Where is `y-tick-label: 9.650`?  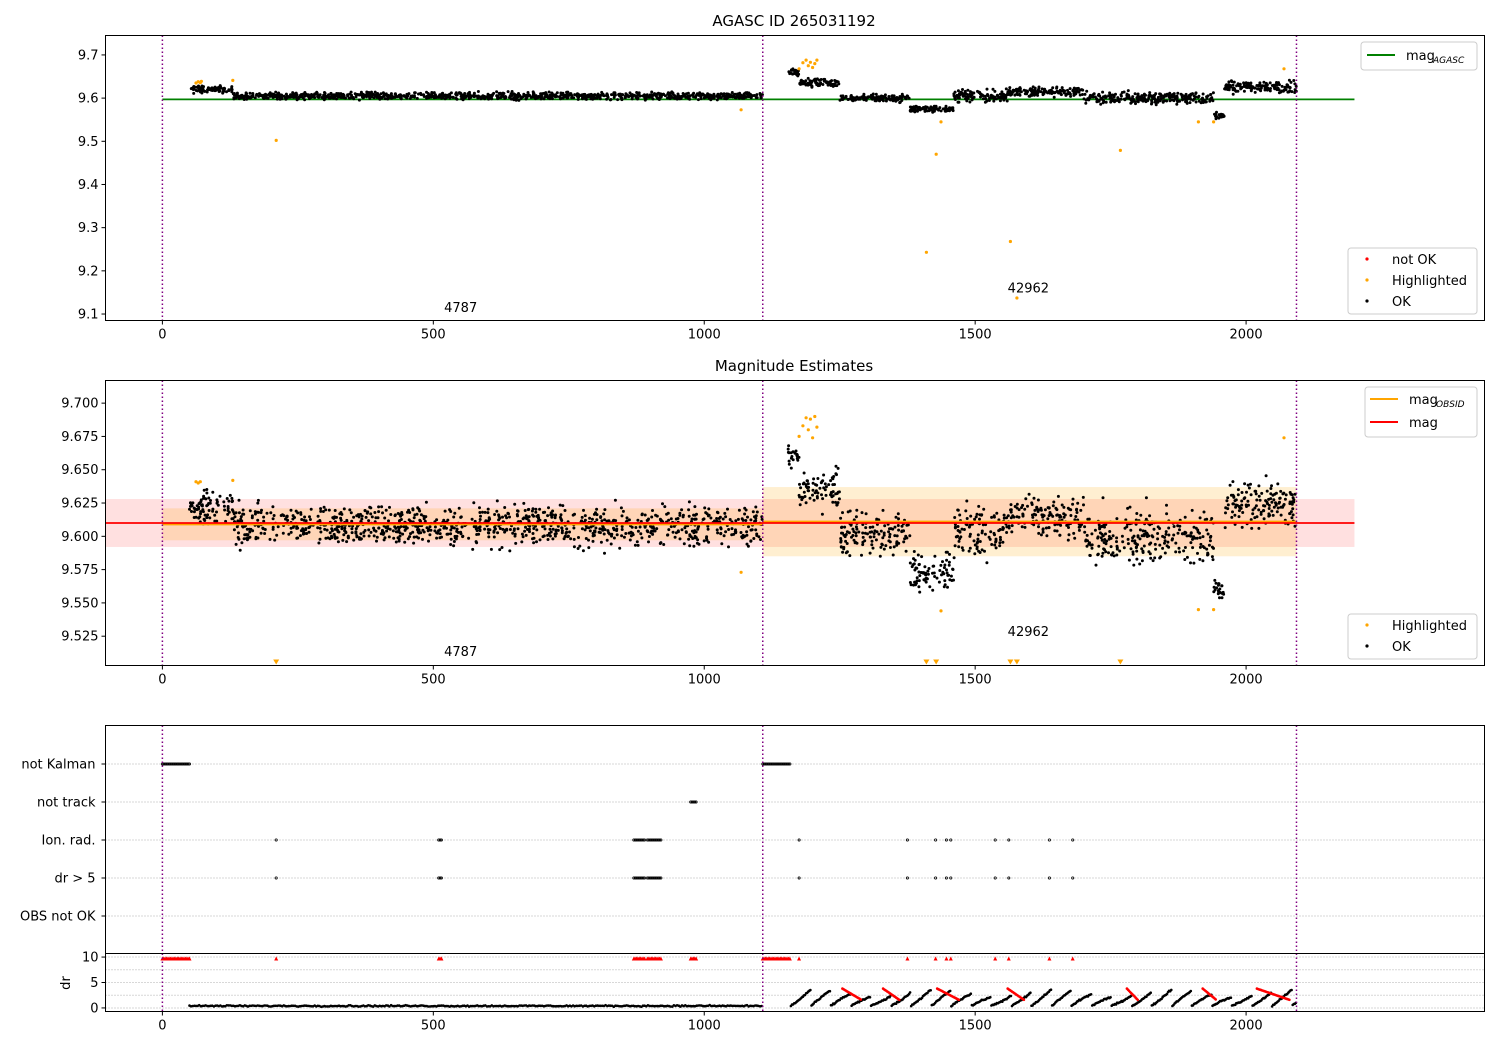
y-tick-label: 9.650 is located at coordinates (79, 470).